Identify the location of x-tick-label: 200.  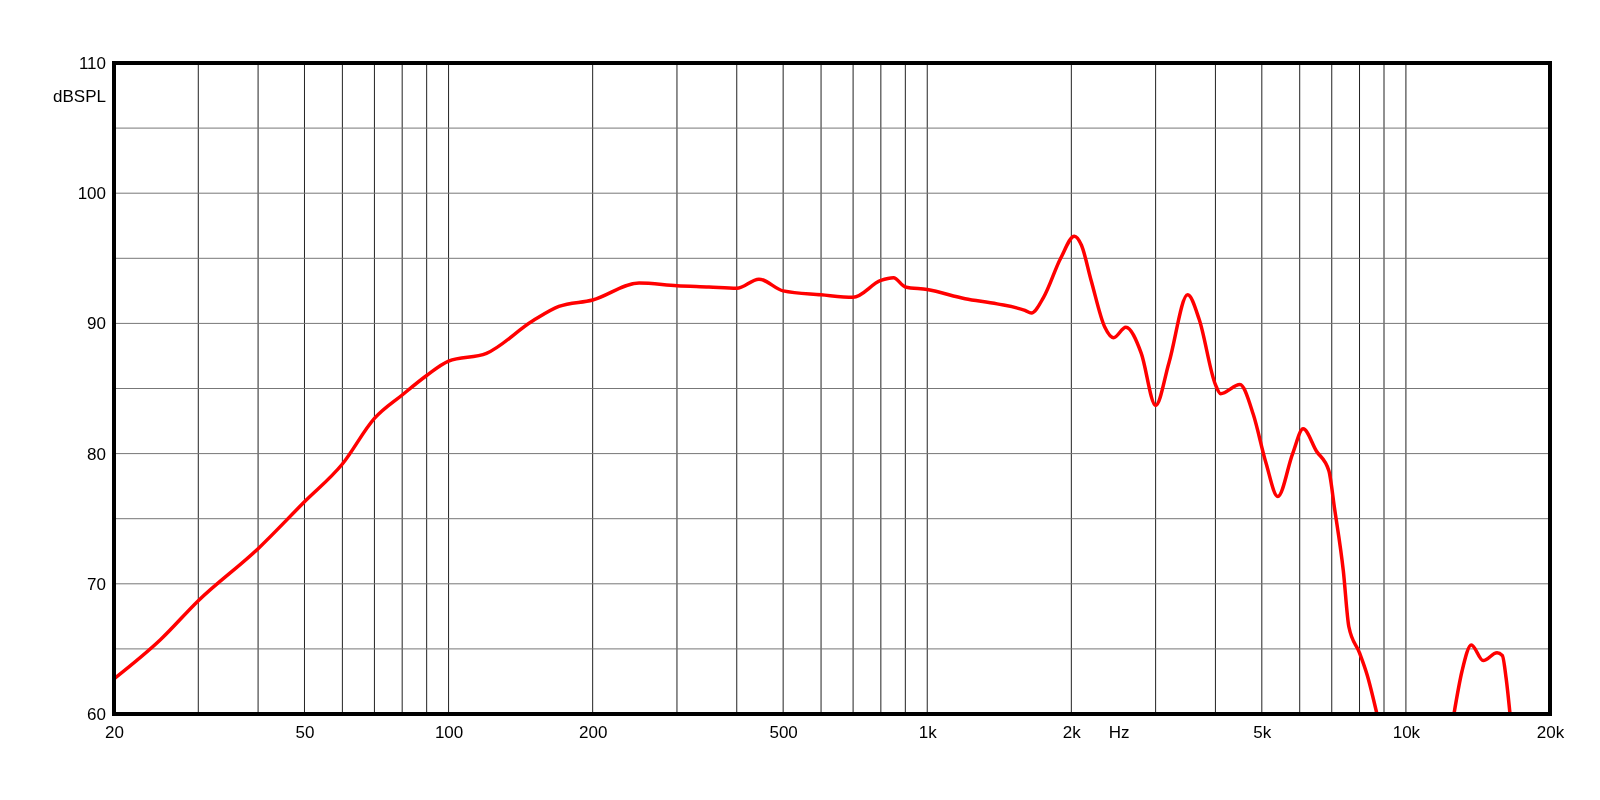
(593, 733).